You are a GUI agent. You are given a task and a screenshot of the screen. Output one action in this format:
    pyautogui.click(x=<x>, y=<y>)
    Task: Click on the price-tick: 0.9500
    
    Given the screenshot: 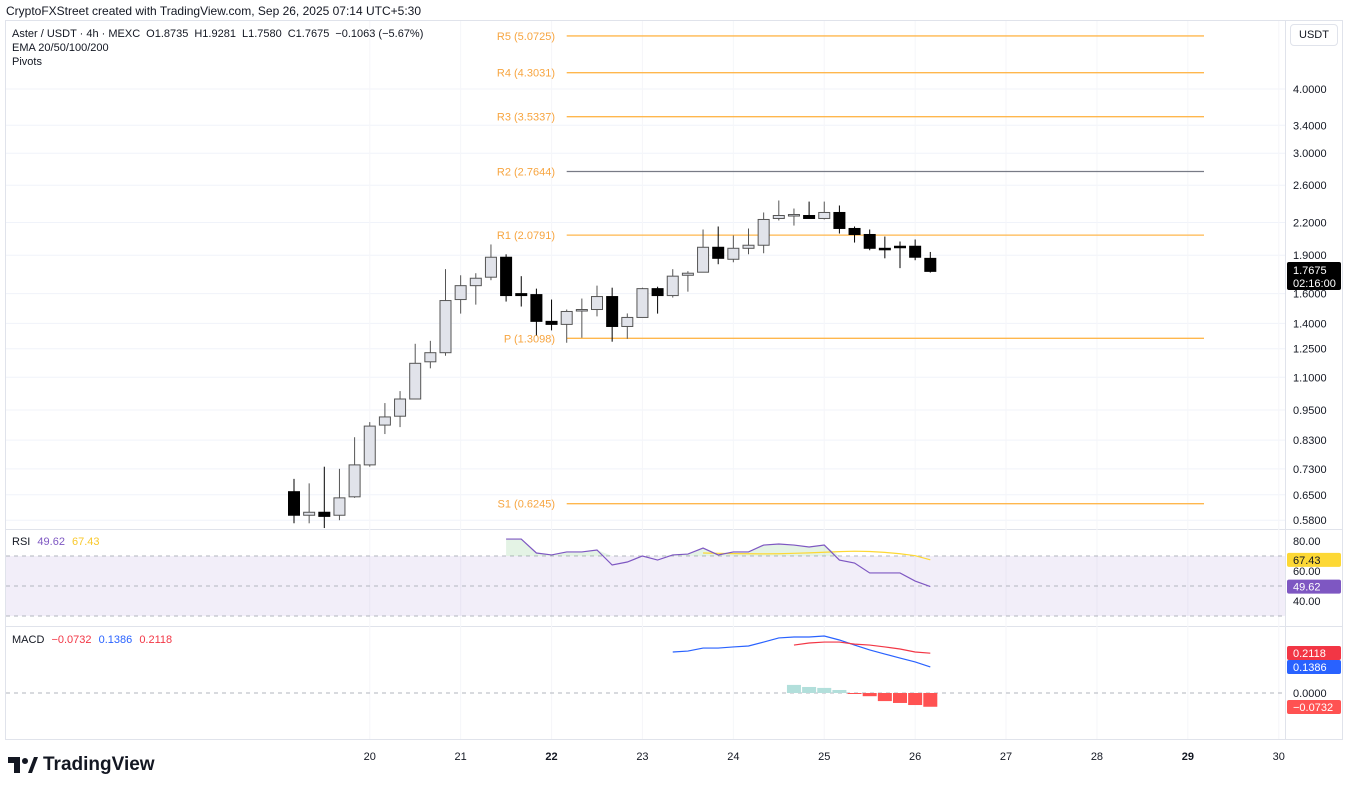 What is the action you would take?
    pyautogui.click(x=1310, y=411)
    